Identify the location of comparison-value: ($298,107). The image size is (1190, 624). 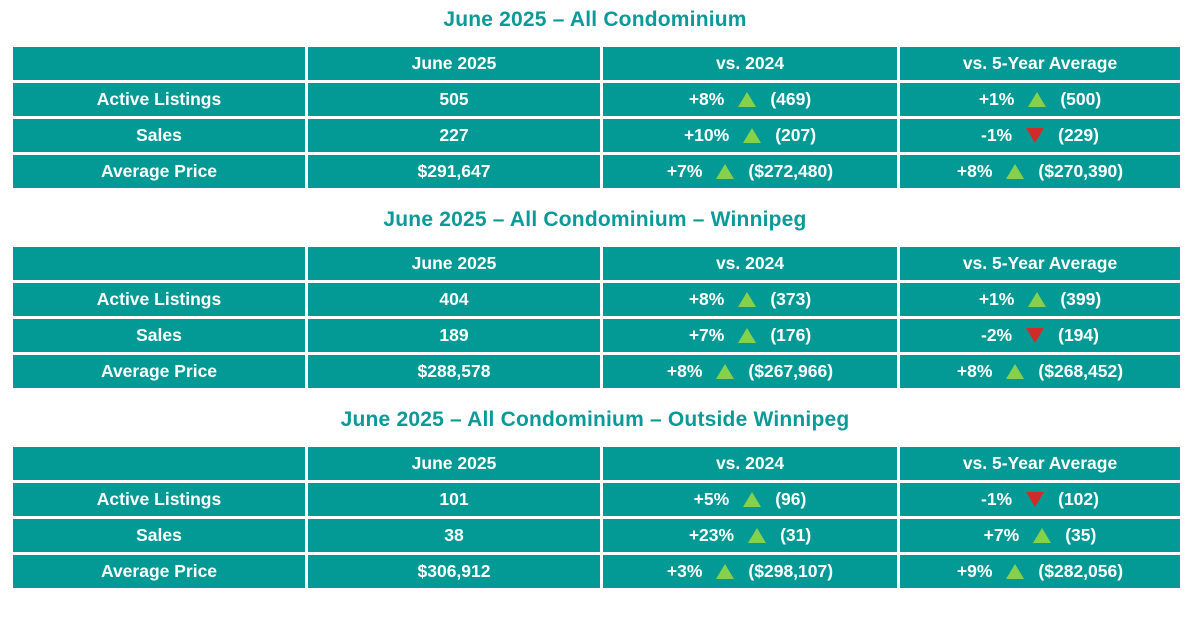
(791, 571).